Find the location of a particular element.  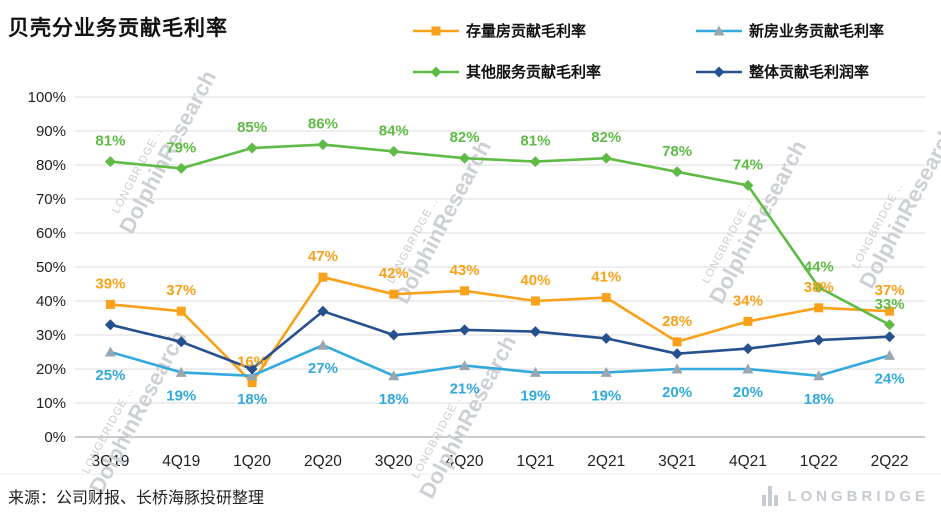

y-axis-label: 20% is located at coordinates (51, 369).